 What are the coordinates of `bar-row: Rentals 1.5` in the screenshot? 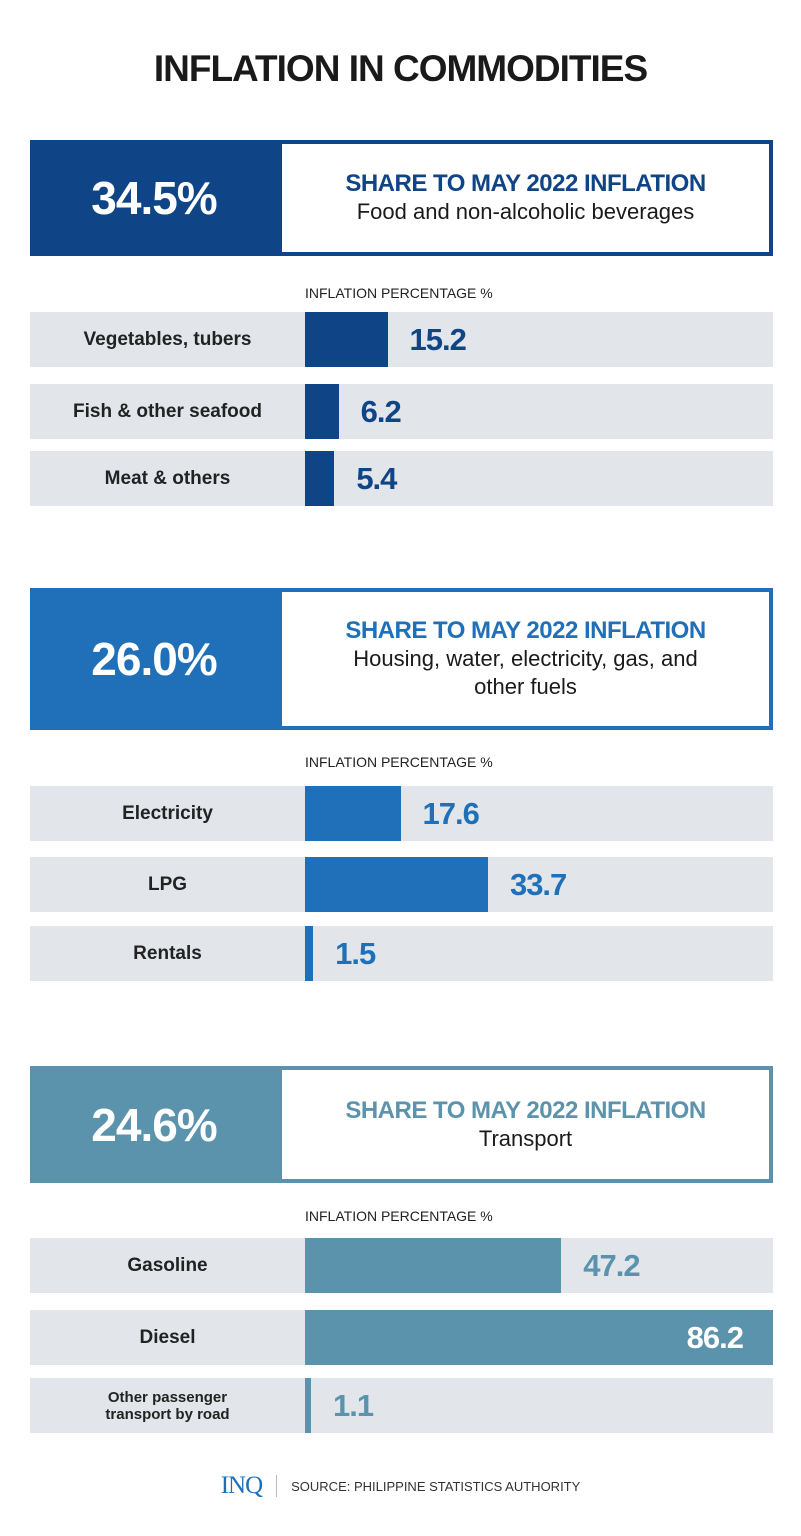 It's located at (401, 953).